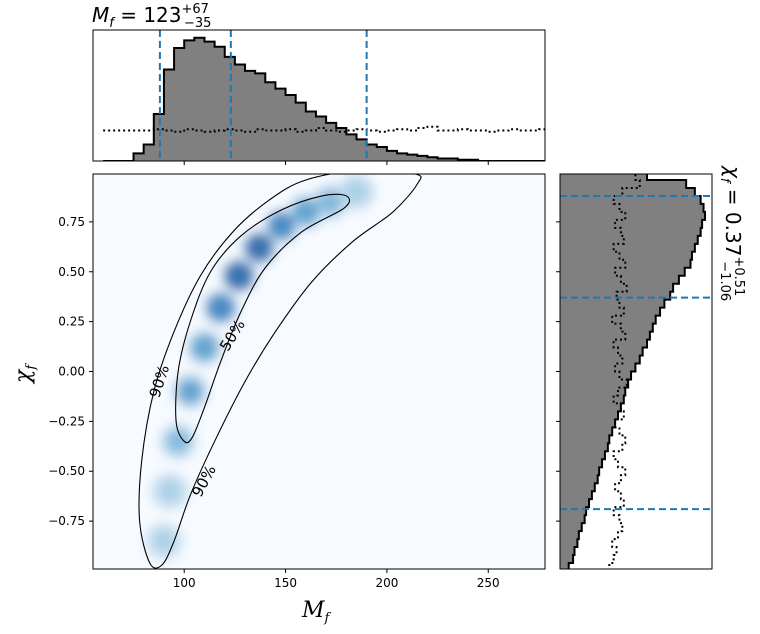 The height and width of the screenshot is (634, 760). I want to click on right-marginal-histogram, so click(636, 371).